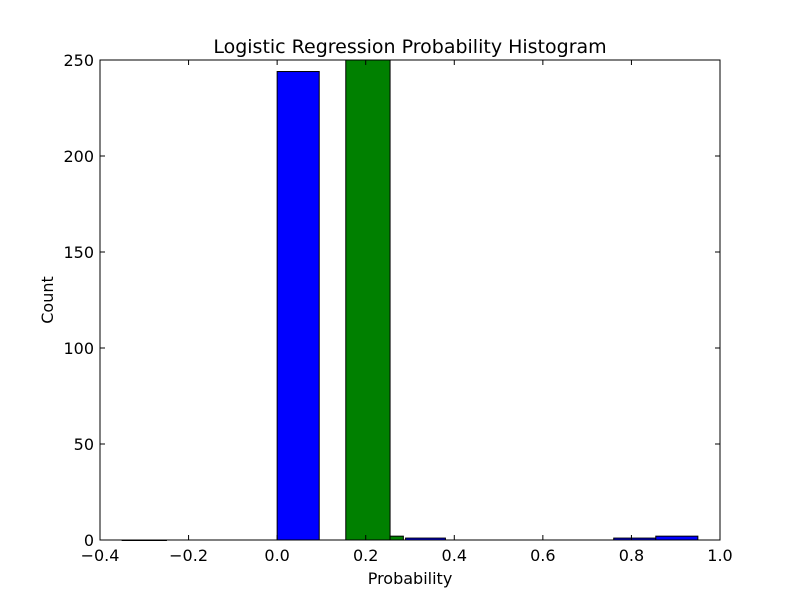 This screenshot has width=800, height=600. I want to click on y-tick-label: 50, so click(84, 444).